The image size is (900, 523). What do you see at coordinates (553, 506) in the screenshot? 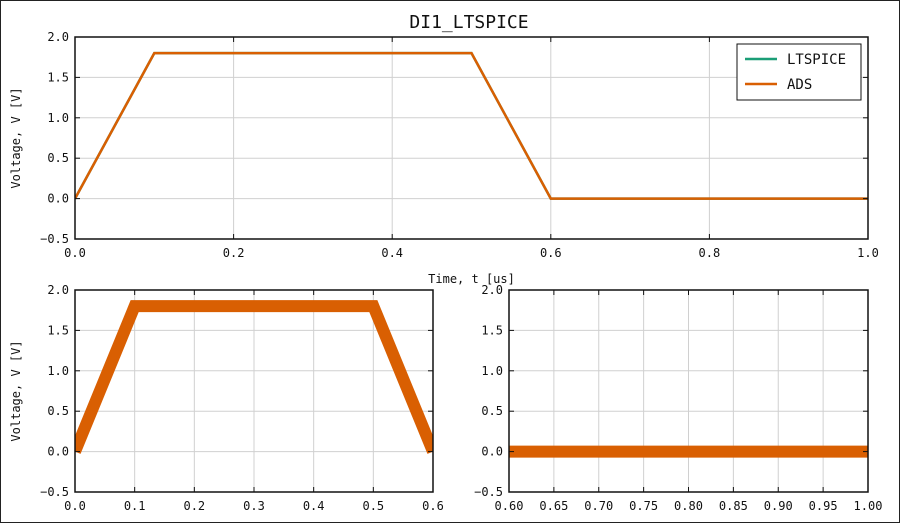
I see `x-tick-label: 0.65` at bounding box center [553, 506].